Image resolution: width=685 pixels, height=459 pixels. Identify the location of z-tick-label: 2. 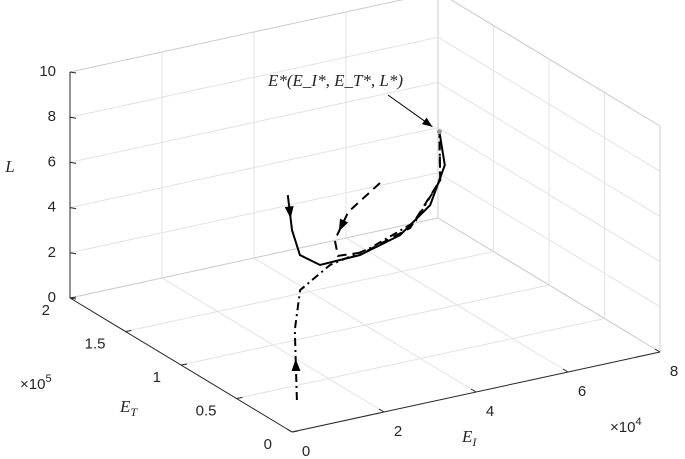
(52, 252).